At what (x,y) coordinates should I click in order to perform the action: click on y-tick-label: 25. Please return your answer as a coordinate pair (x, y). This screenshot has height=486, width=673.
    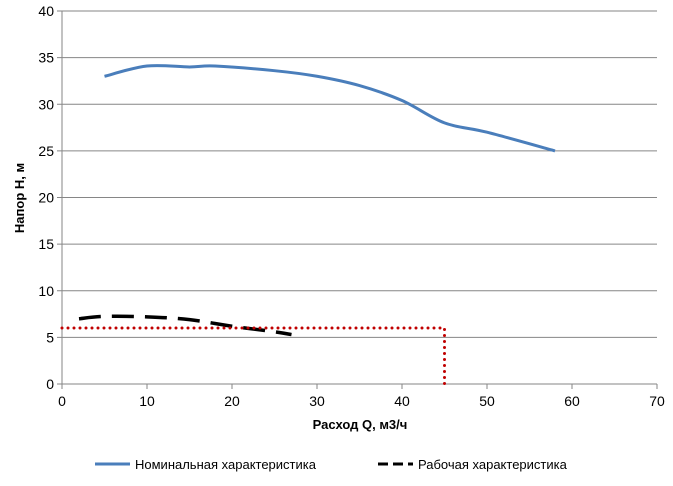
    Looking at the image, I should click on (46, 151).